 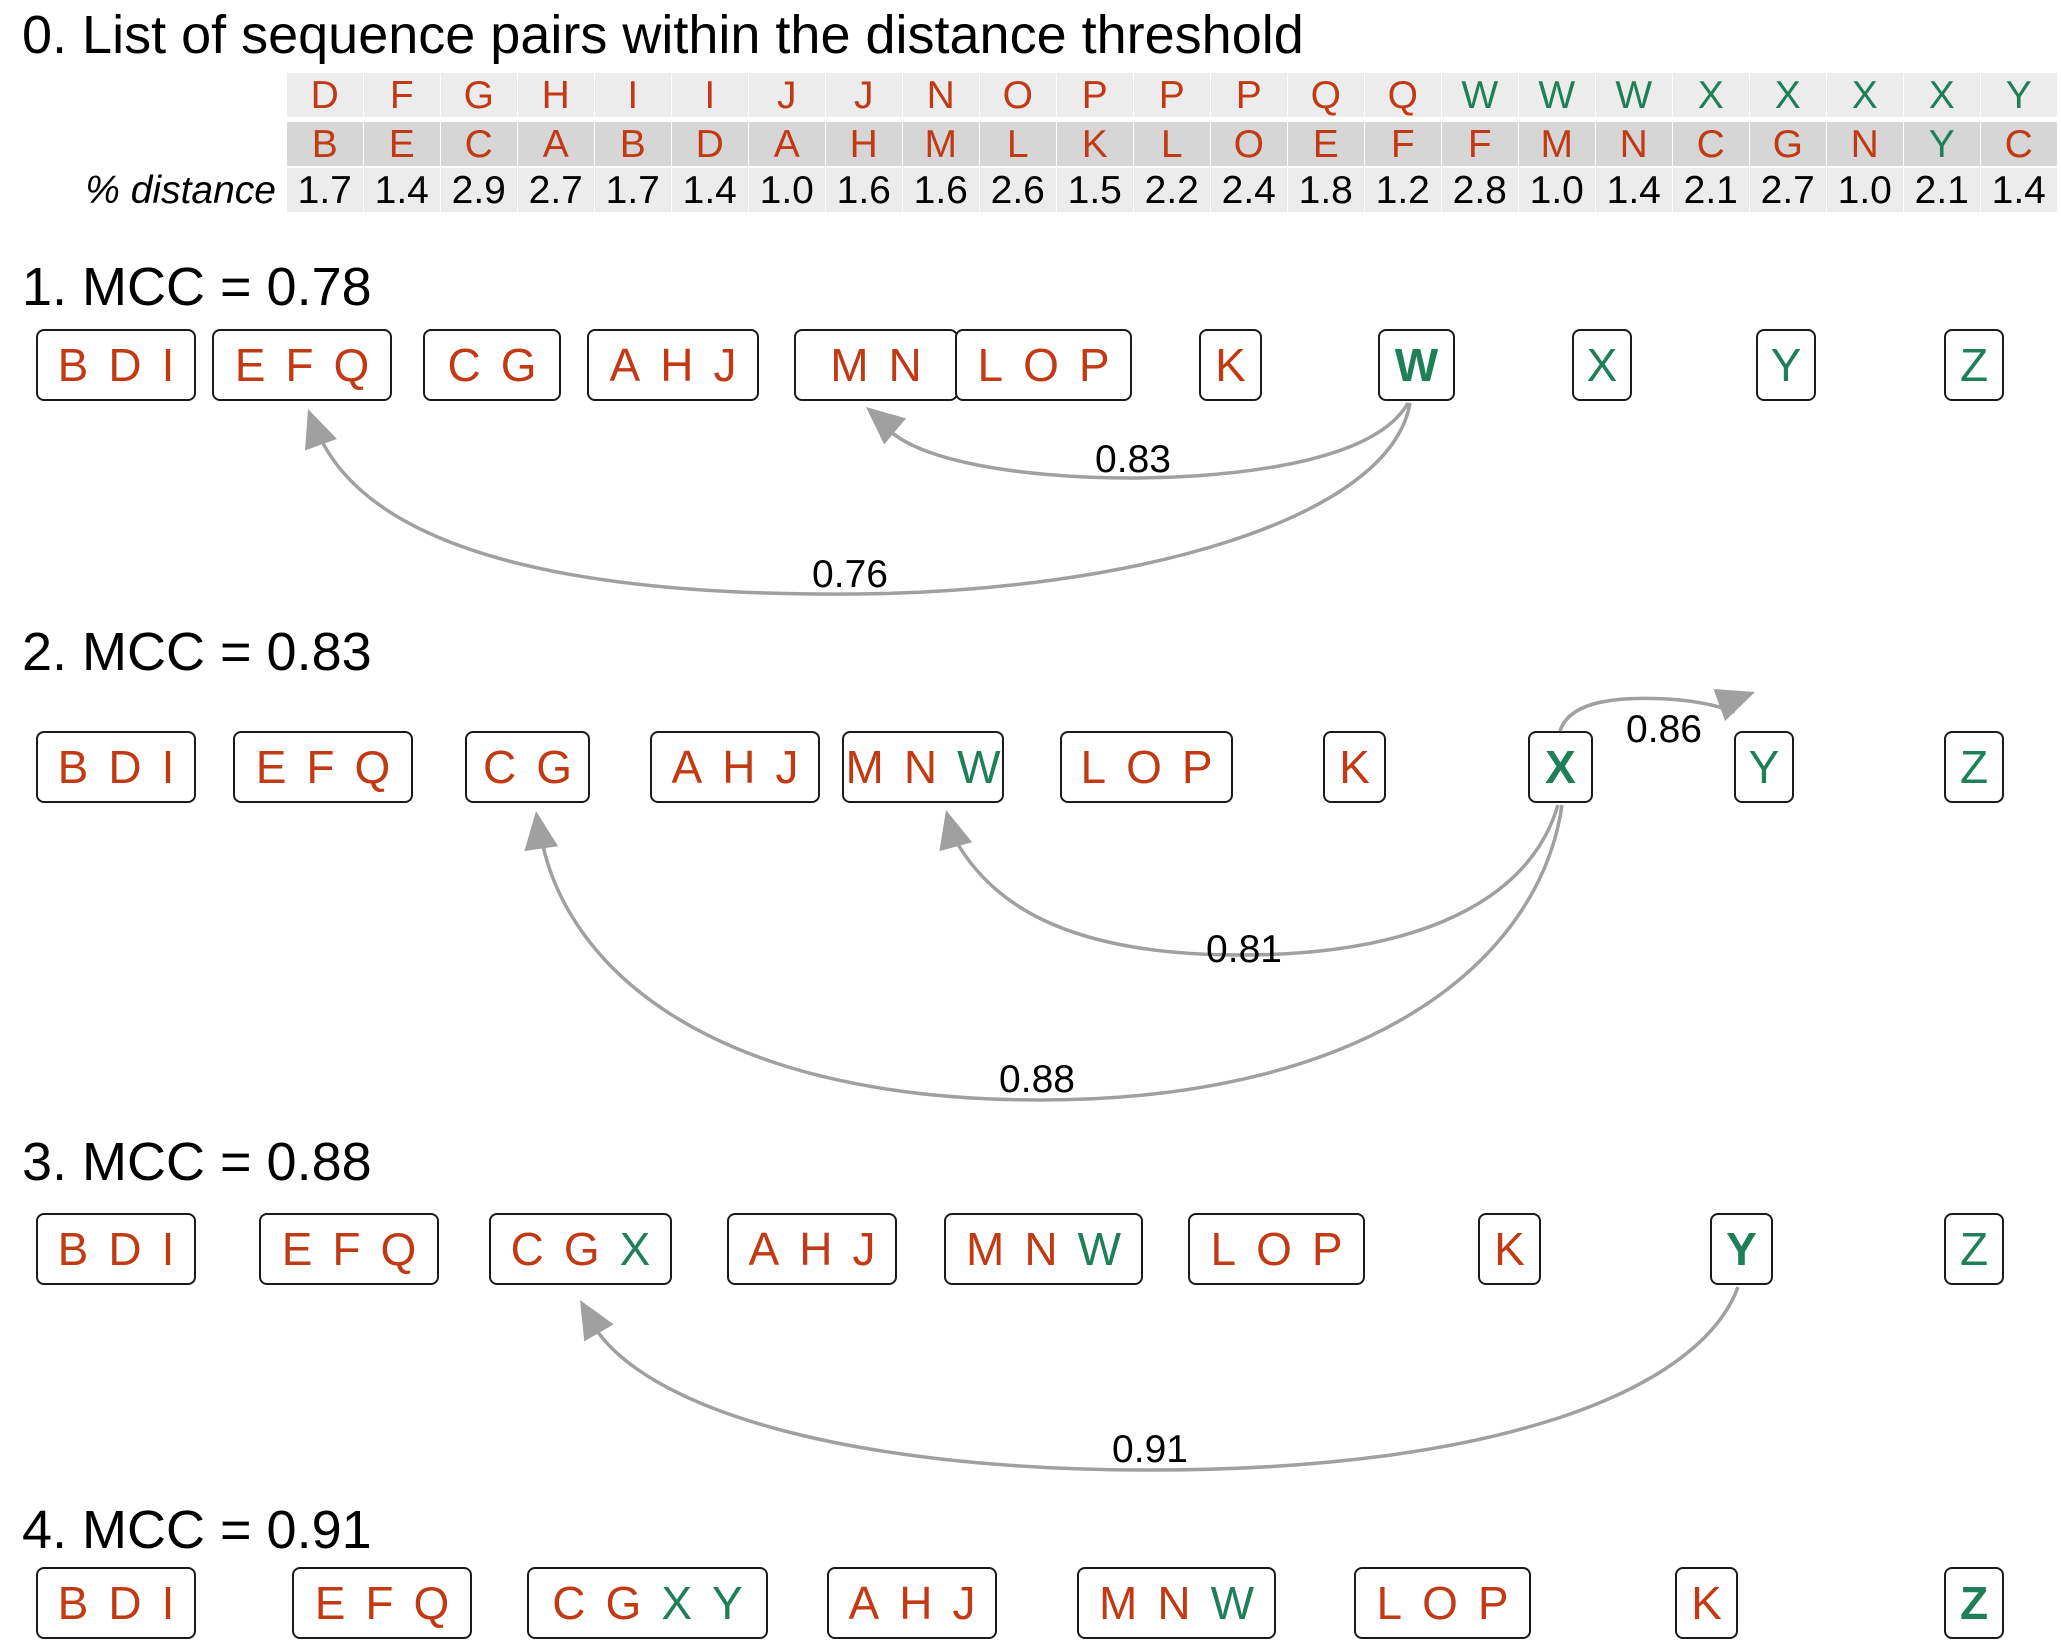 I want to click on sequence-label: L, so click(x=1093, y=767).